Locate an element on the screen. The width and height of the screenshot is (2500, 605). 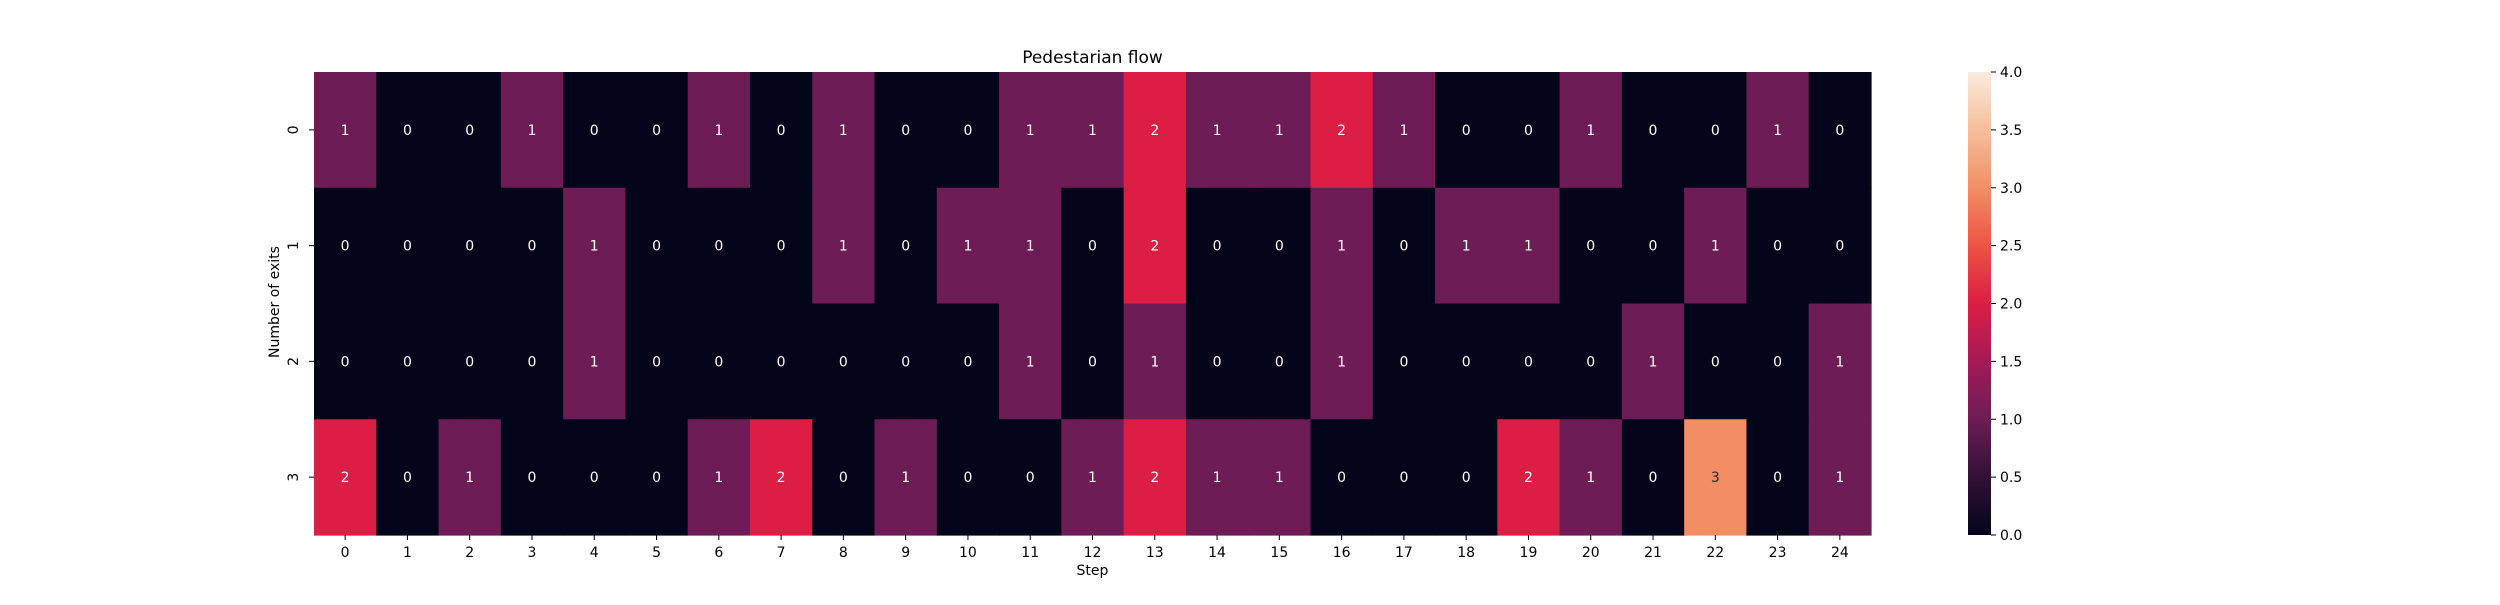
x-tick-label: 7 is located at coordinates (781, 553).